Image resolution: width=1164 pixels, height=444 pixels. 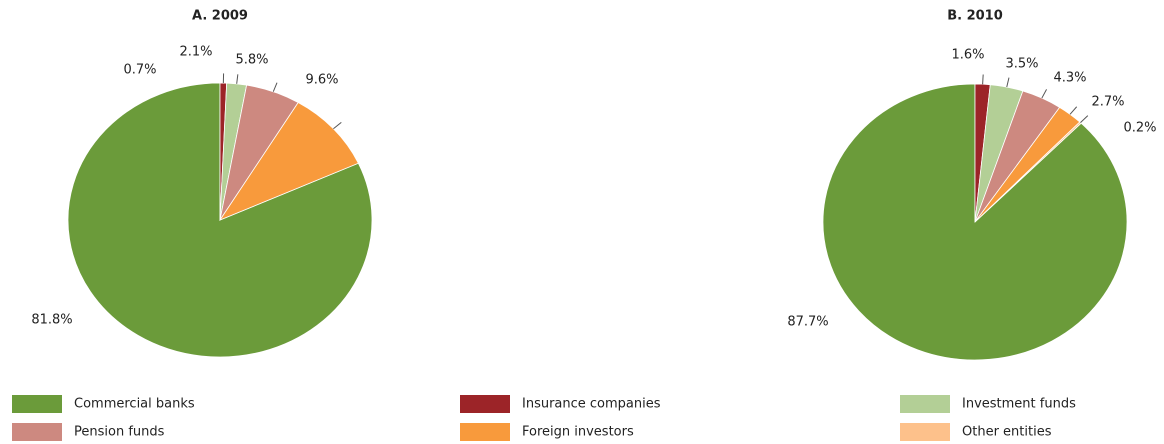 I want to click on data-label: 0.7%, so click(x=139, y=70).